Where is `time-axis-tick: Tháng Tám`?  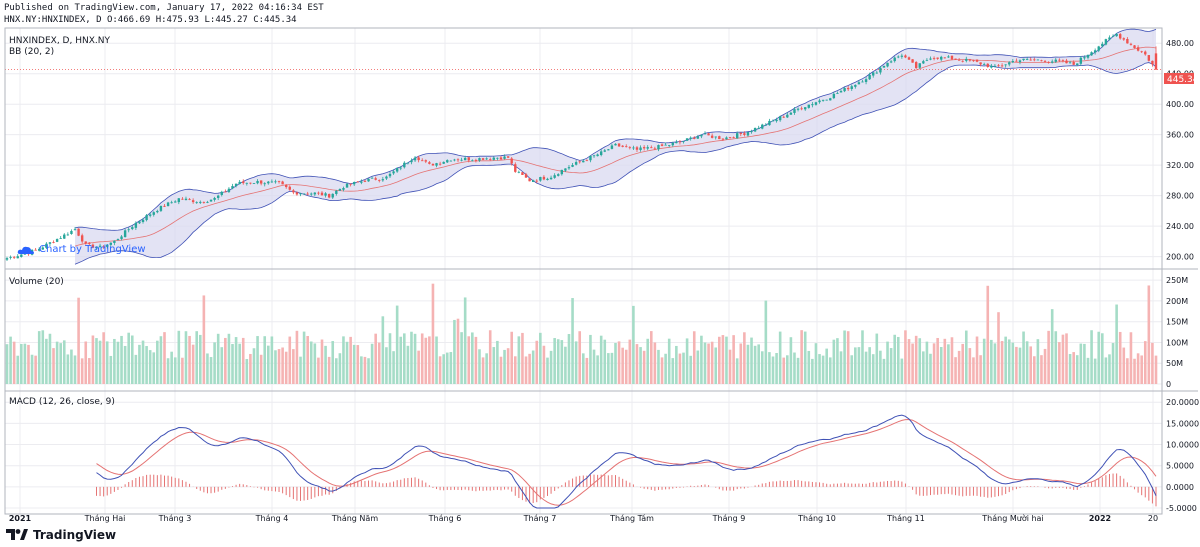
time-axis-tick: Tháng Tám is located at coordinates (631, 518).